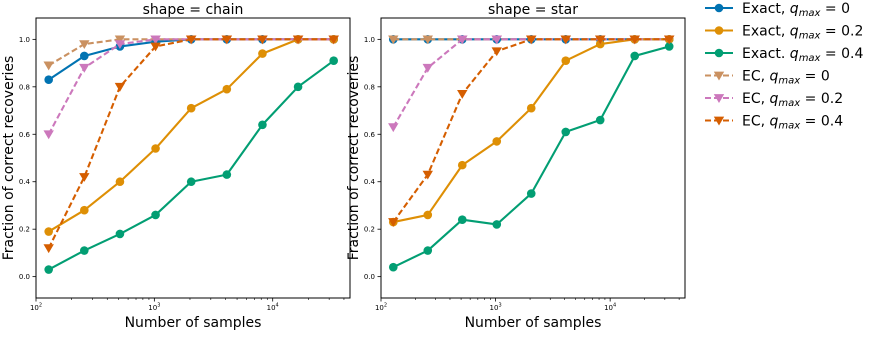 The width and height of the screenshot is (870, 341). Describe the element at coordinates (792, 123) in the screenshot. I see `legend-label: EC, qmax = 0.4` at that location.